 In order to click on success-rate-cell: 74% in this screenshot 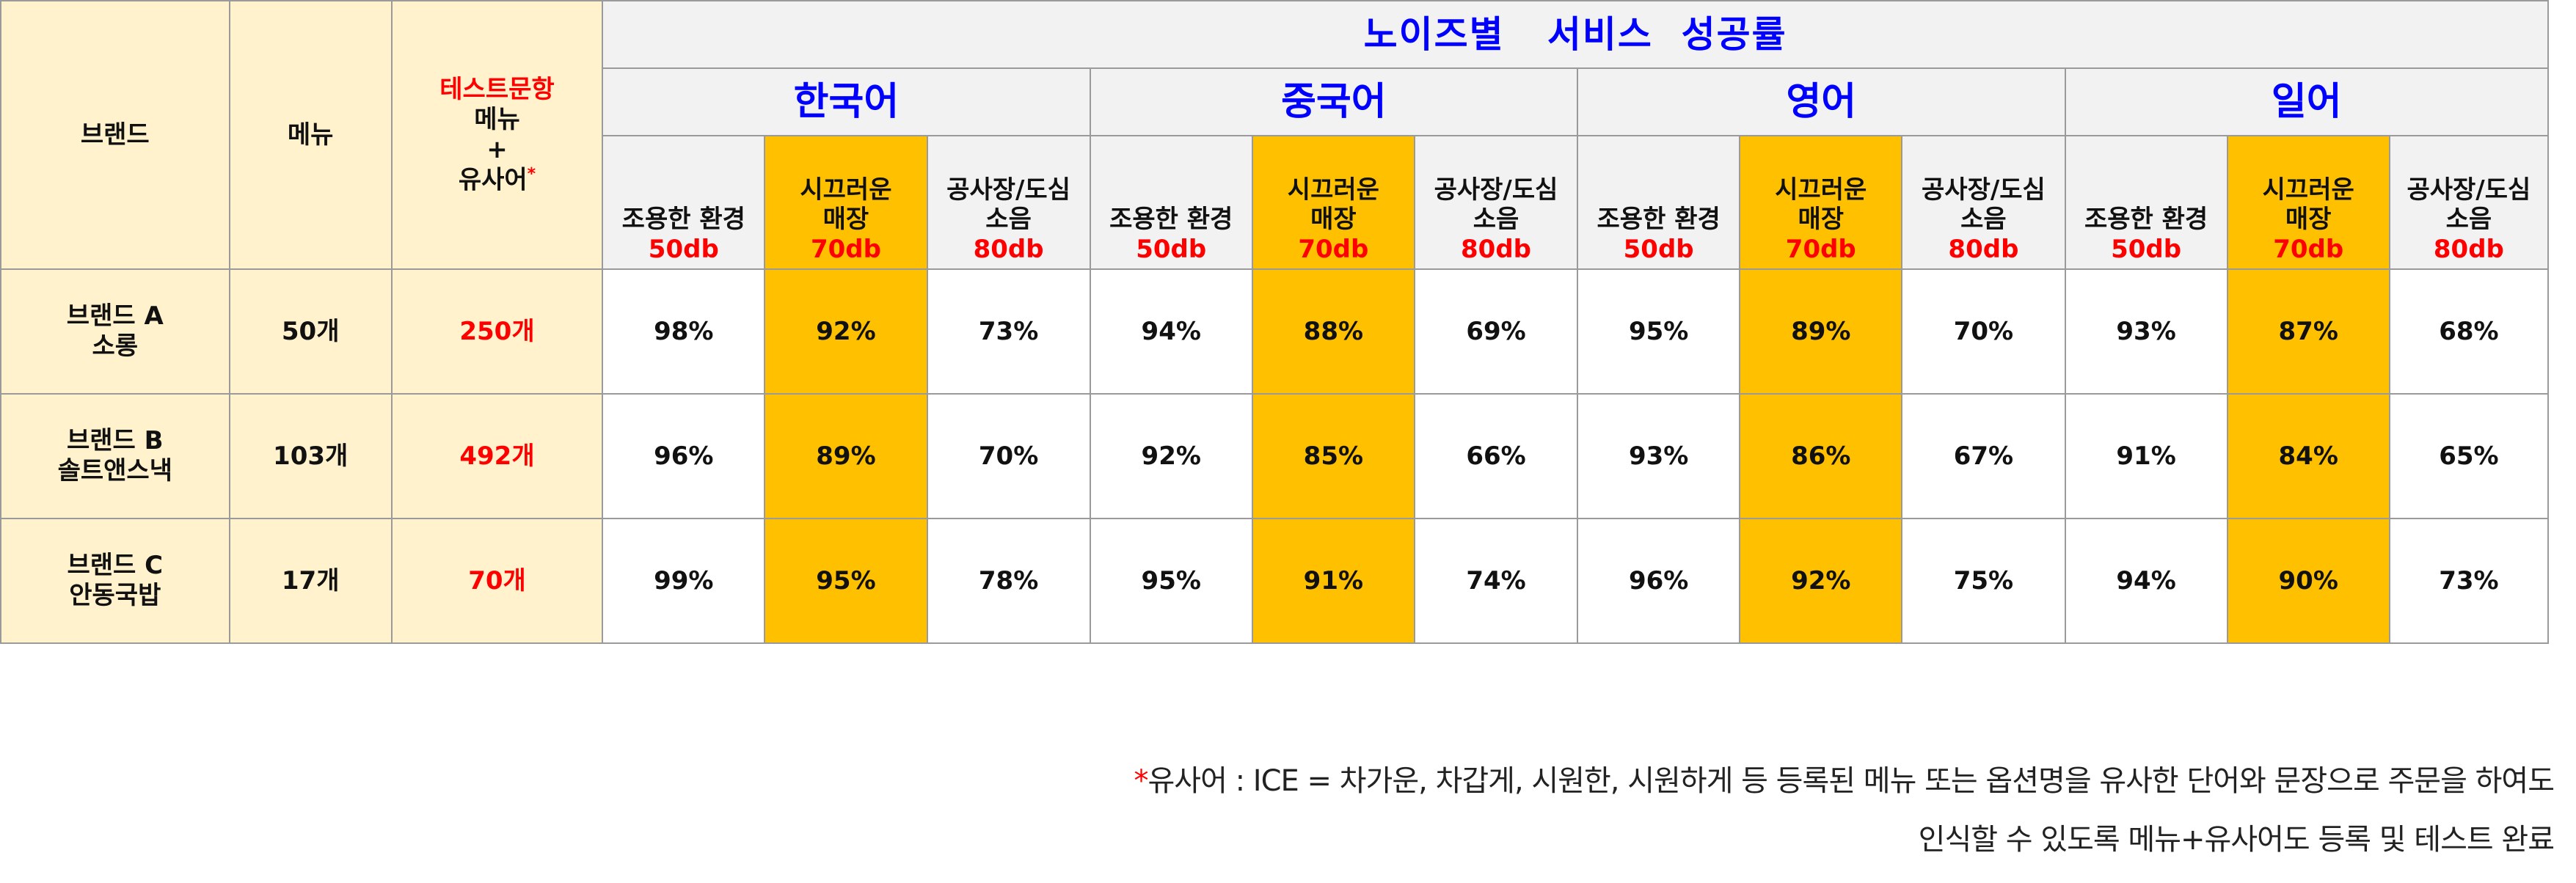, I will do `click(1496, 581)`.